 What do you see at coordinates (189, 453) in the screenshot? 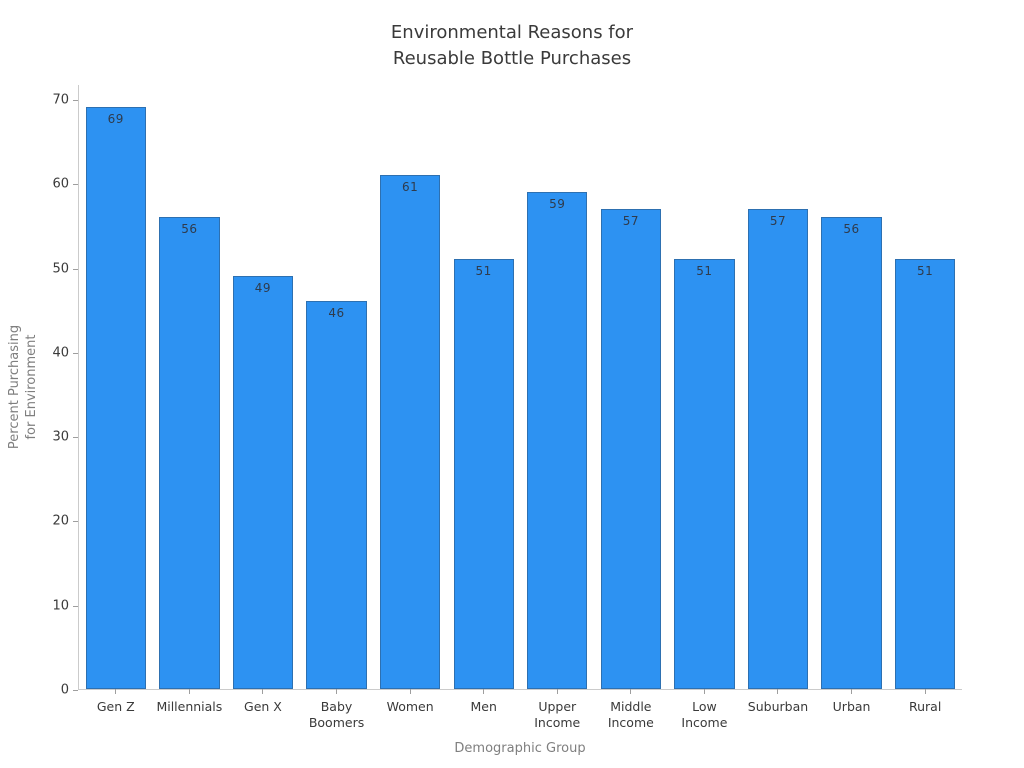
I see `bar-millennials: 56` at bounding box center [189, 453].